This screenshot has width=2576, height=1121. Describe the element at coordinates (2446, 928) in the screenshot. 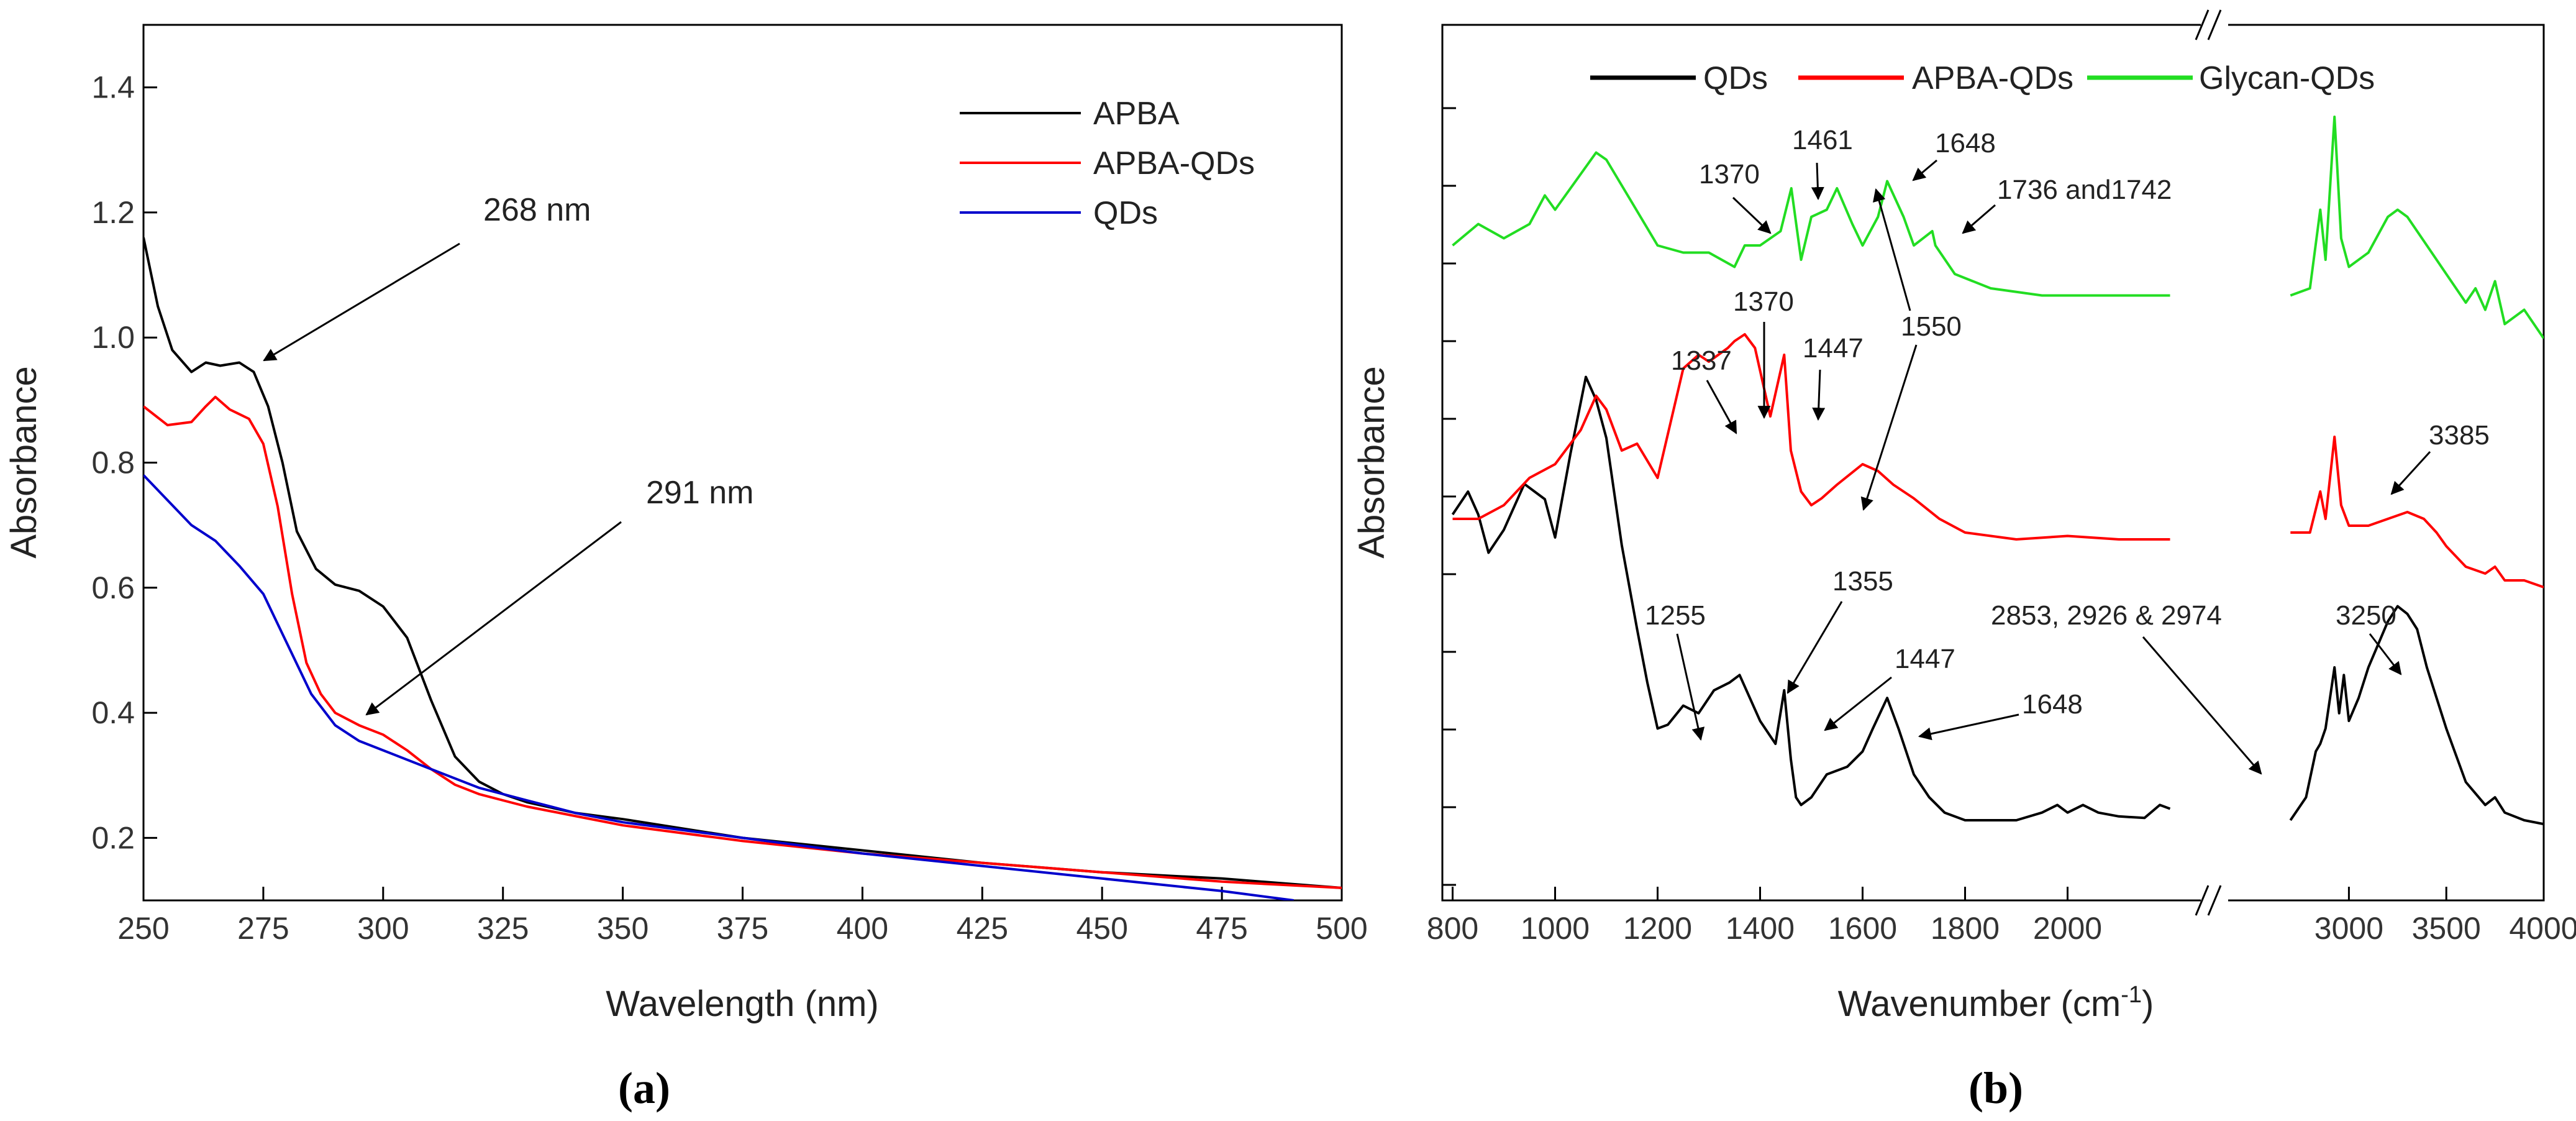

I see `x-tick-label: 3500` at that location.